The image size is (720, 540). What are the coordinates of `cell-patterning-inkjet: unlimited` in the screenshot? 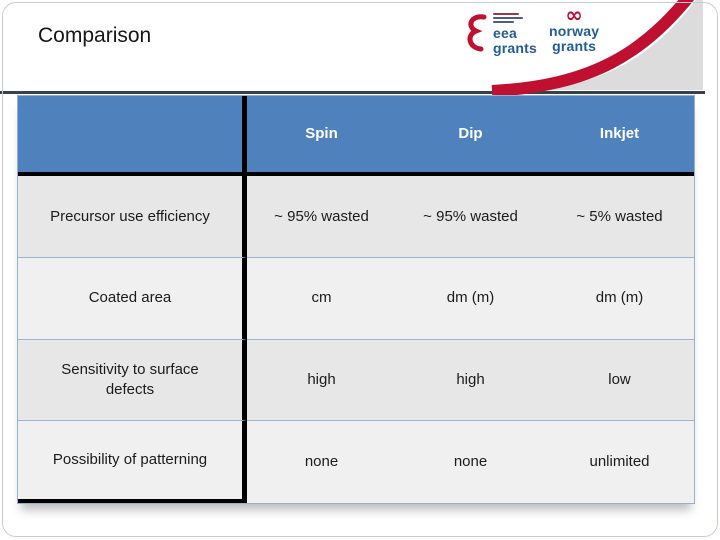 It's located at (619, 462).